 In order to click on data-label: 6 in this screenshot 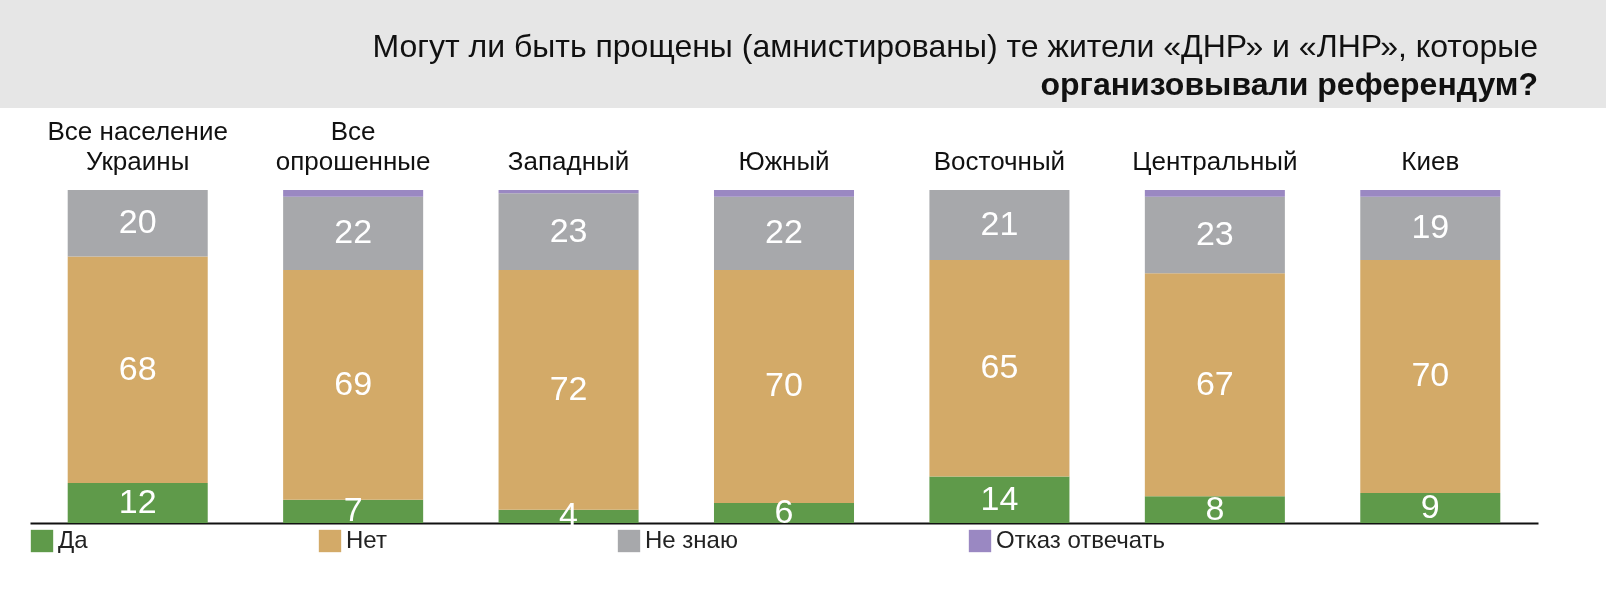, I will do `click(784, 511)`.